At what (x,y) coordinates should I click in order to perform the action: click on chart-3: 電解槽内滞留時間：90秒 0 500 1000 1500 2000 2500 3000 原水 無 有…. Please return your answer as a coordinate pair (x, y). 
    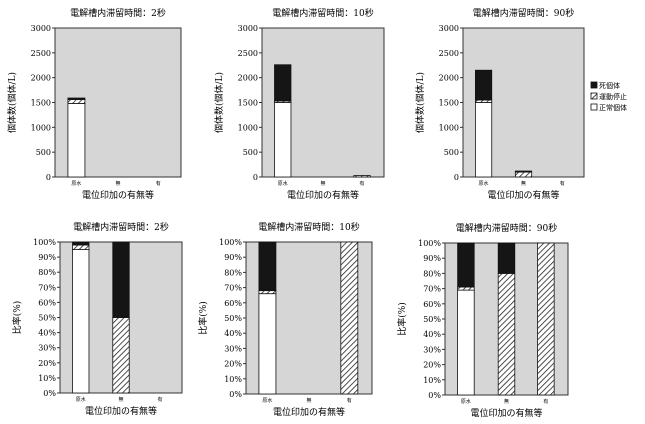
    Looking at the image, I should click on (499, 104).